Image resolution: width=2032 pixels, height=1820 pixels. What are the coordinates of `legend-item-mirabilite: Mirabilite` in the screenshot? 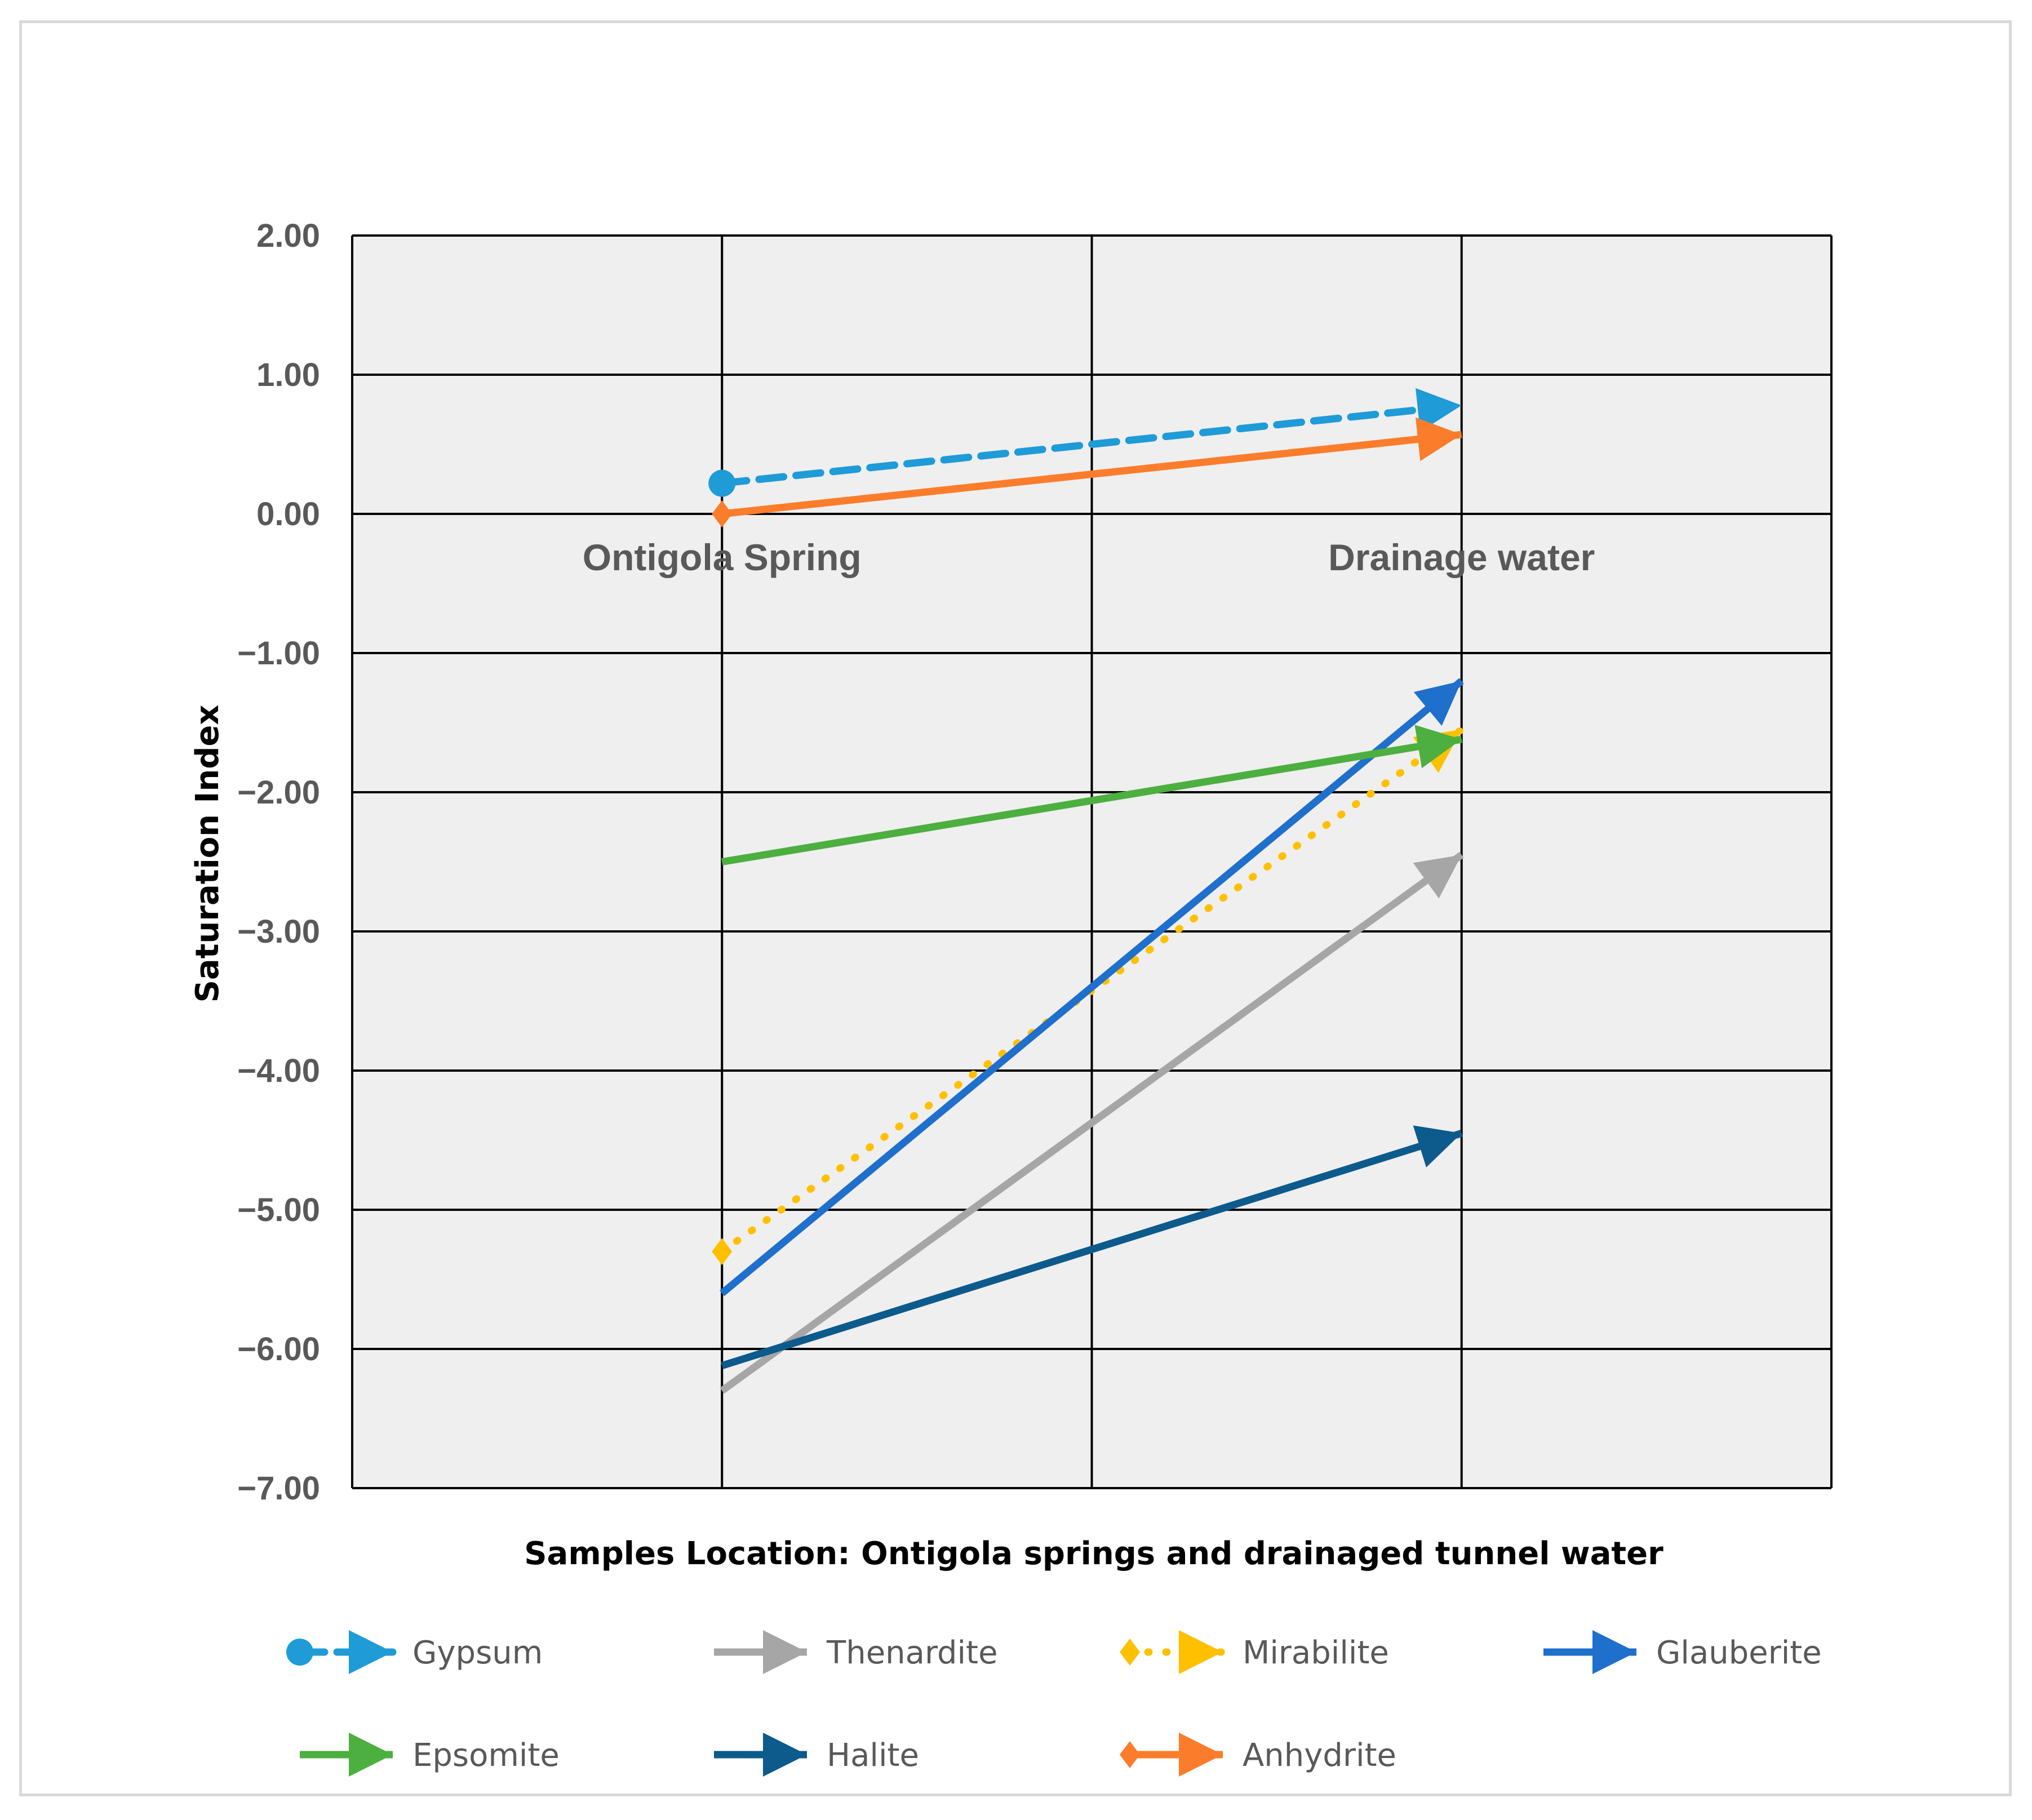 It's located at (1254, 1652).